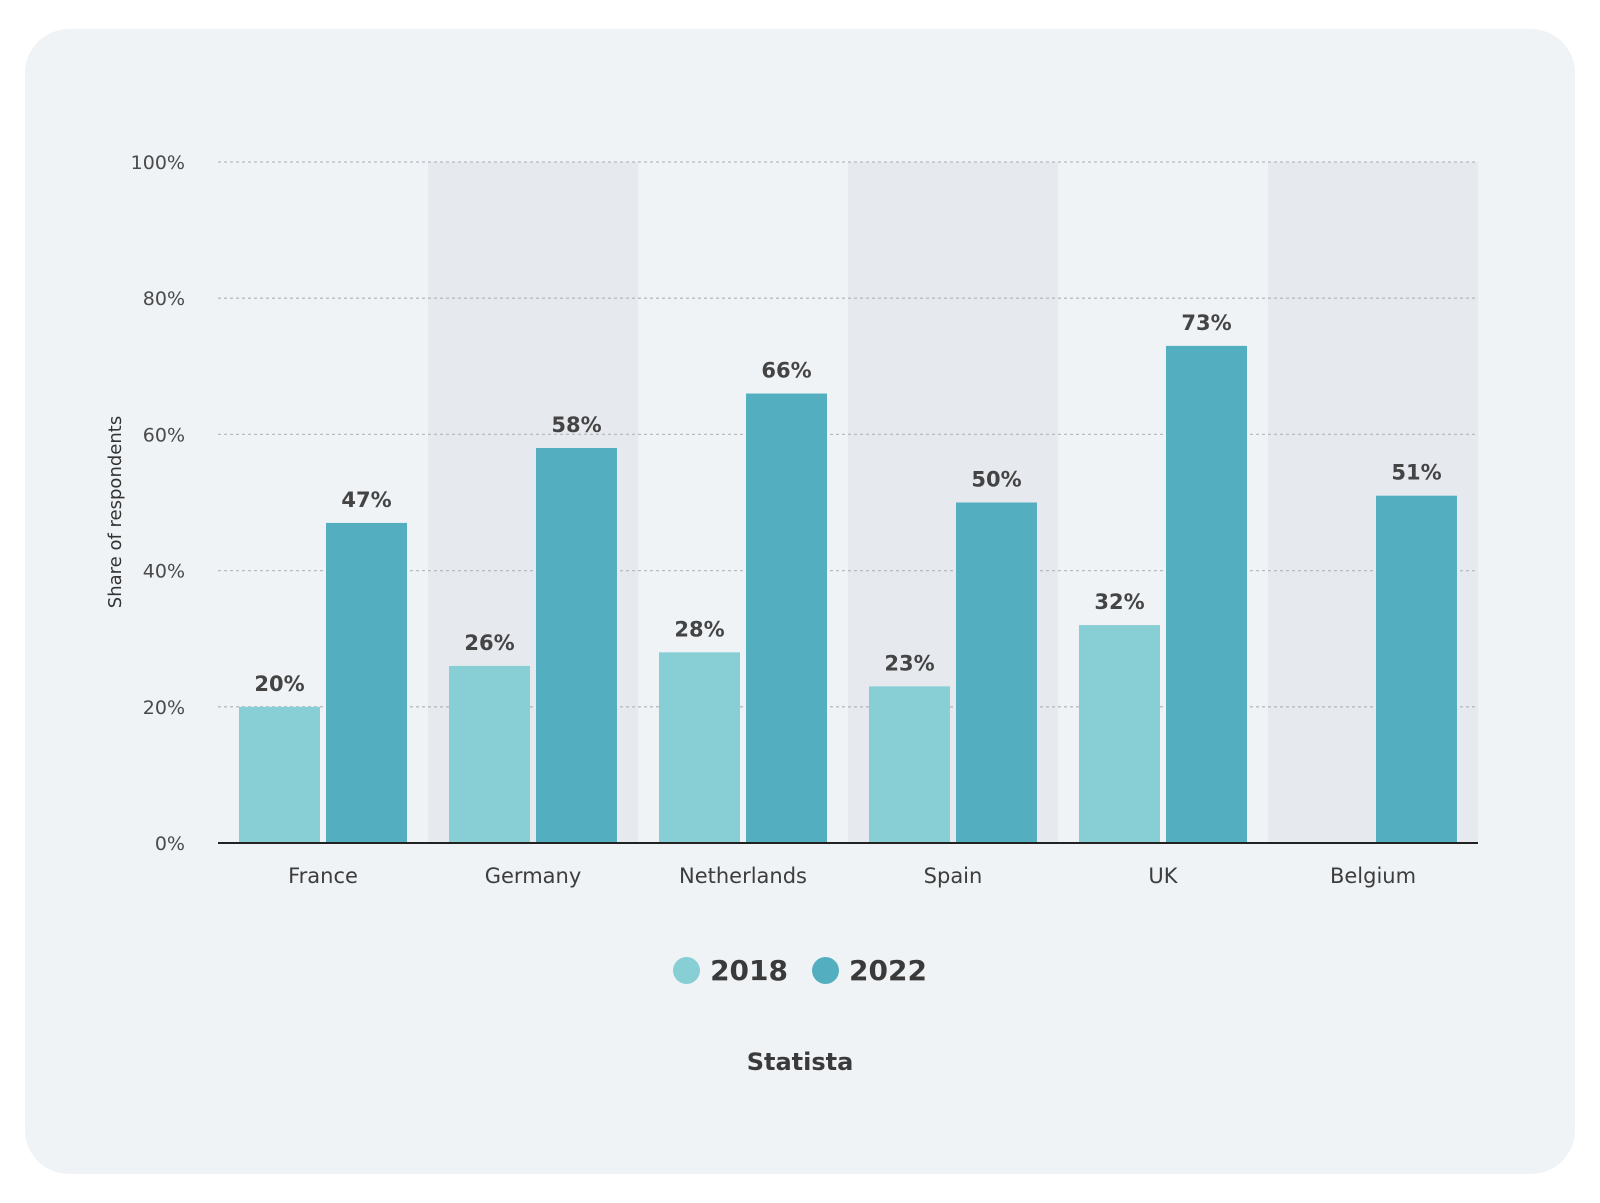 The image size is (1600, 1203). What do you see at coordinates (576, 645) in the screenshot?
I see `bar-germany-2022` at bounding box center [576, 645].